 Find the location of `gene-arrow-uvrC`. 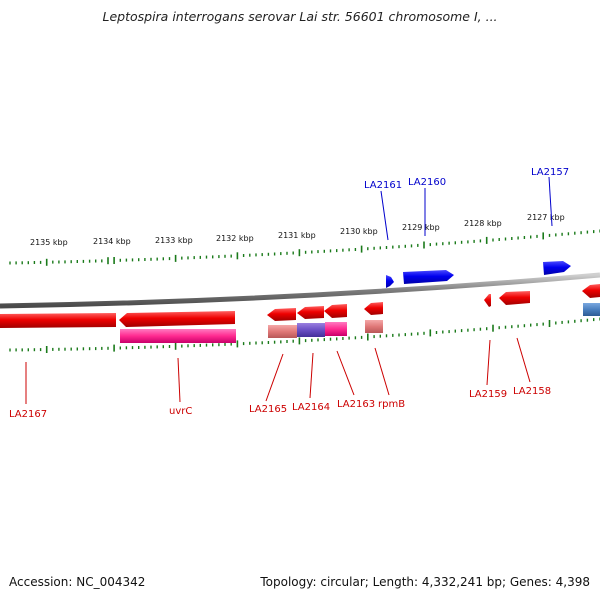

gene-arrow-uvrC is located at coordinates (177, 319).